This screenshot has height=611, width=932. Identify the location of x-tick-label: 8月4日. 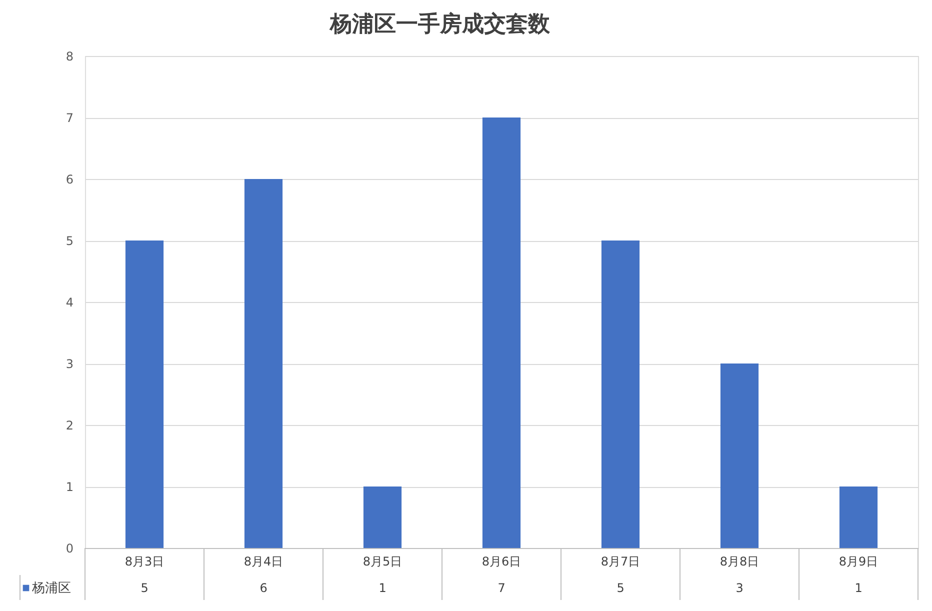
(264, 561).